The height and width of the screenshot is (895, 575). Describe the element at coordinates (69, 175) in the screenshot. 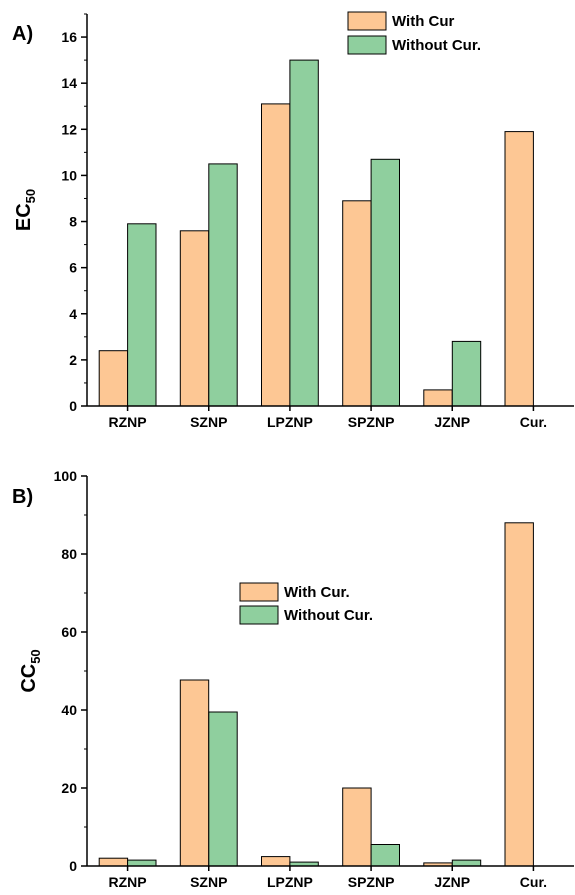

I see `y-tick-label: 10` at that location.